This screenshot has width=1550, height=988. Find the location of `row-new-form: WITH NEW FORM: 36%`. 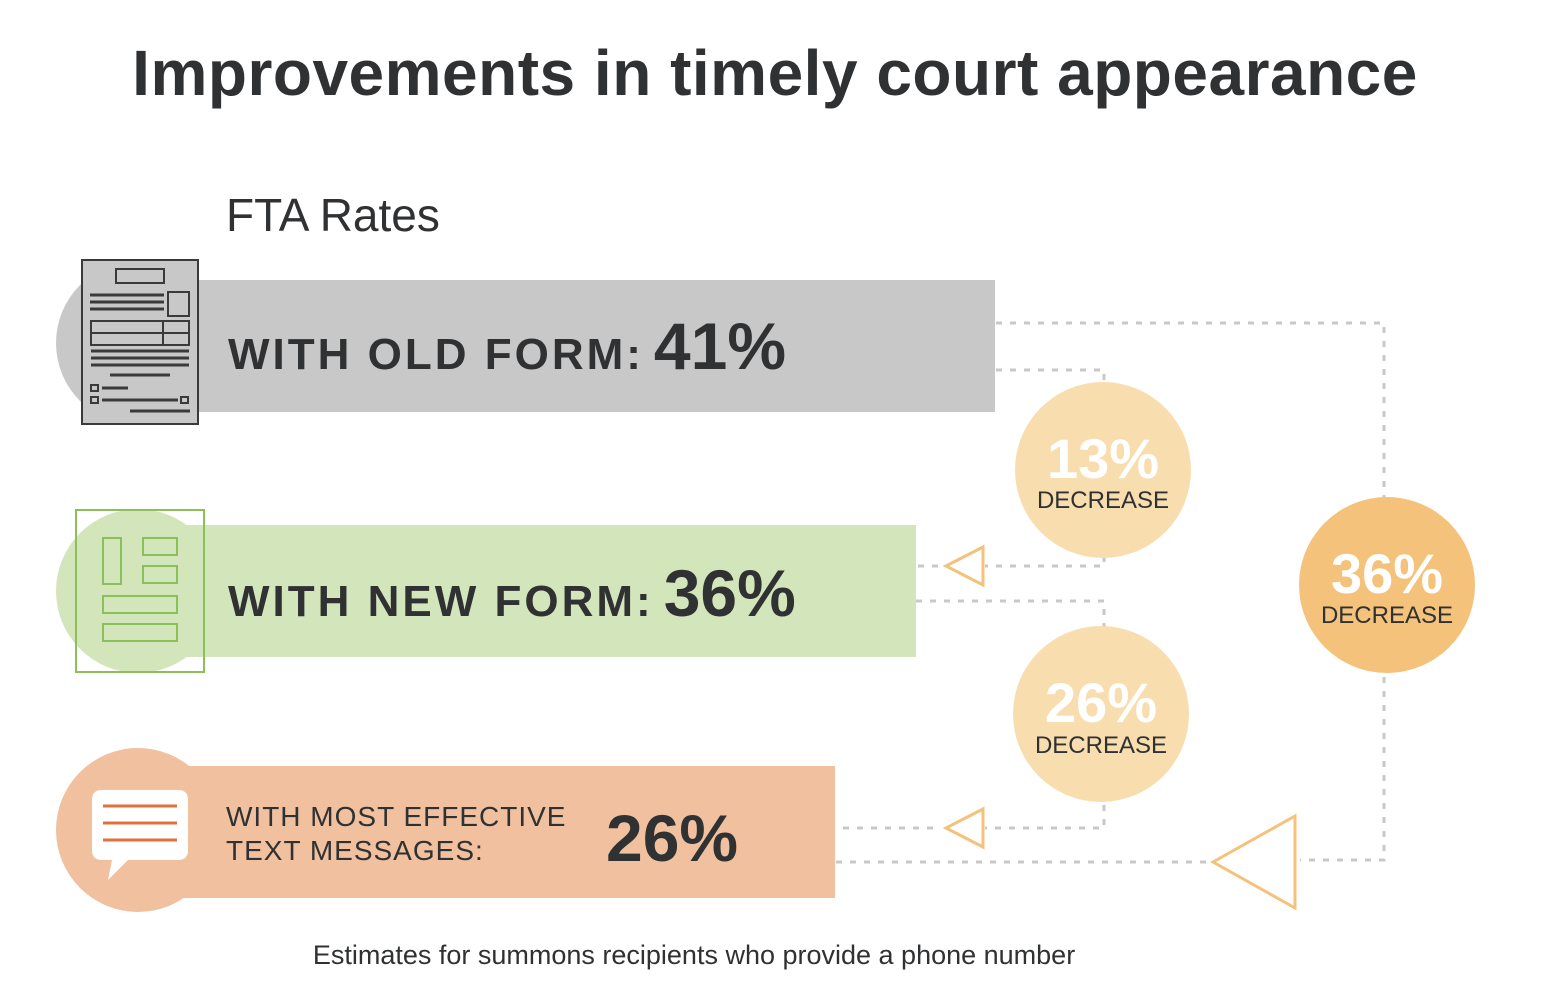

row-new-form: WITH NEW FORM: 36% is located at coordinates (512, 593).